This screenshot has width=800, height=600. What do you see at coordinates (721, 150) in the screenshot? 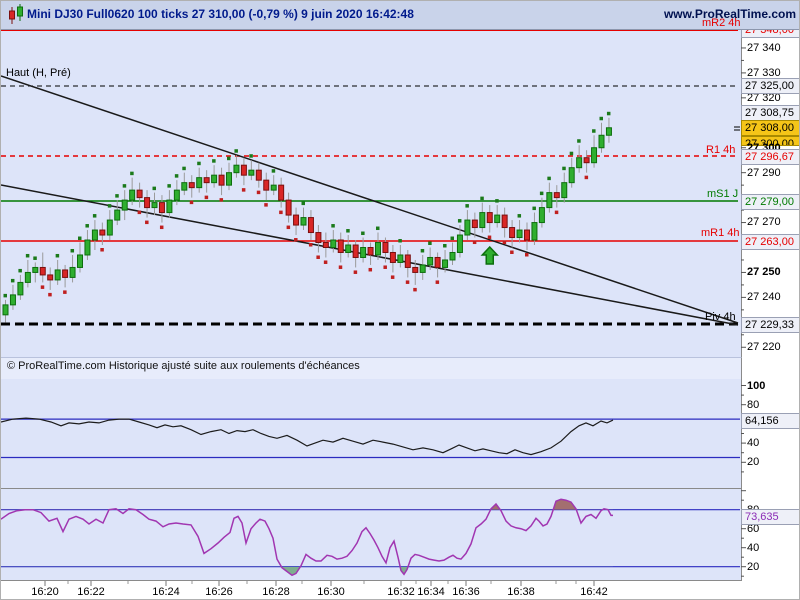
I see `level-label-r1-4h: R1 4h` at bounding box center [721, 150].